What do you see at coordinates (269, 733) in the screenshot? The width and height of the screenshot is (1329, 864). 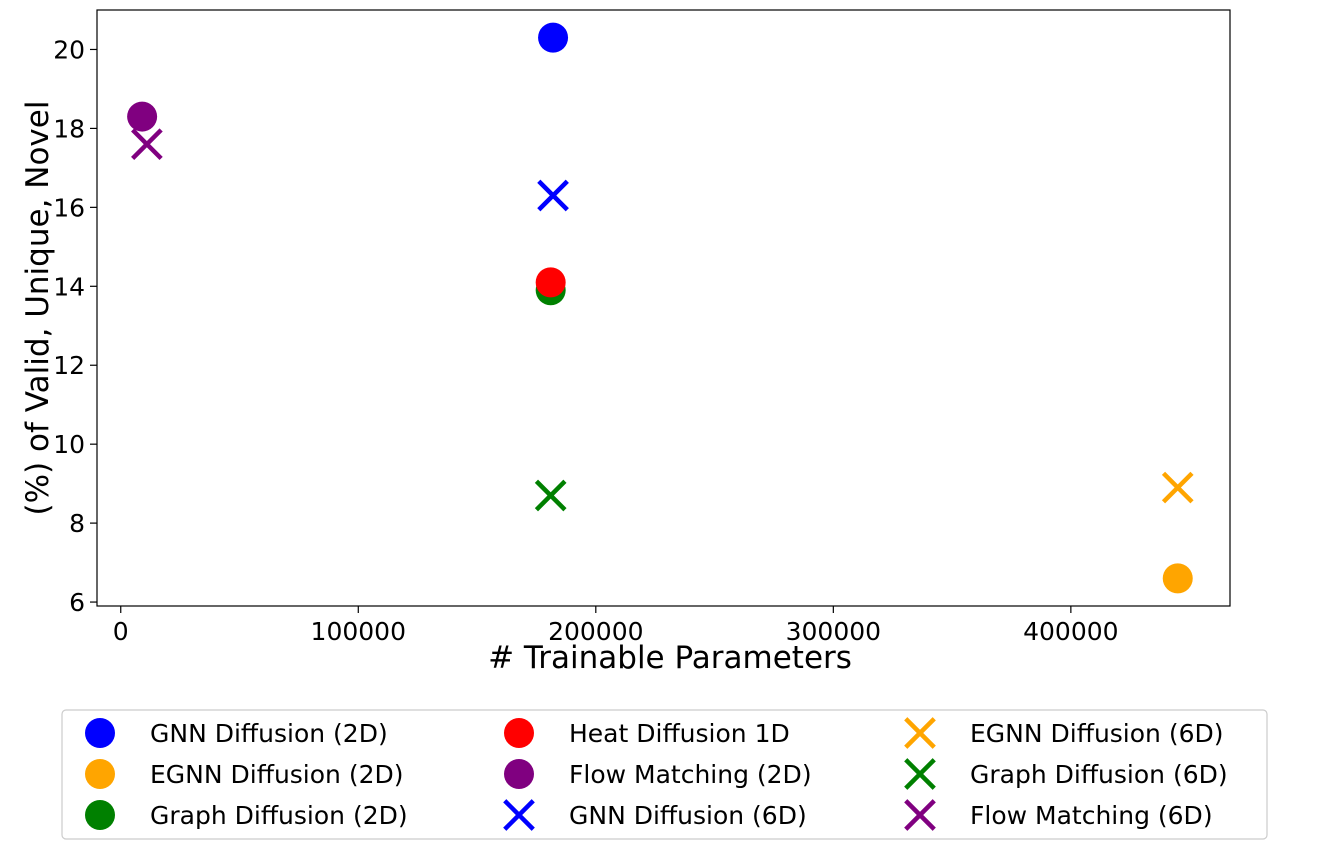 I see `legend-label: GNN Diffusion (2D)` at bounding box center [269, 733].